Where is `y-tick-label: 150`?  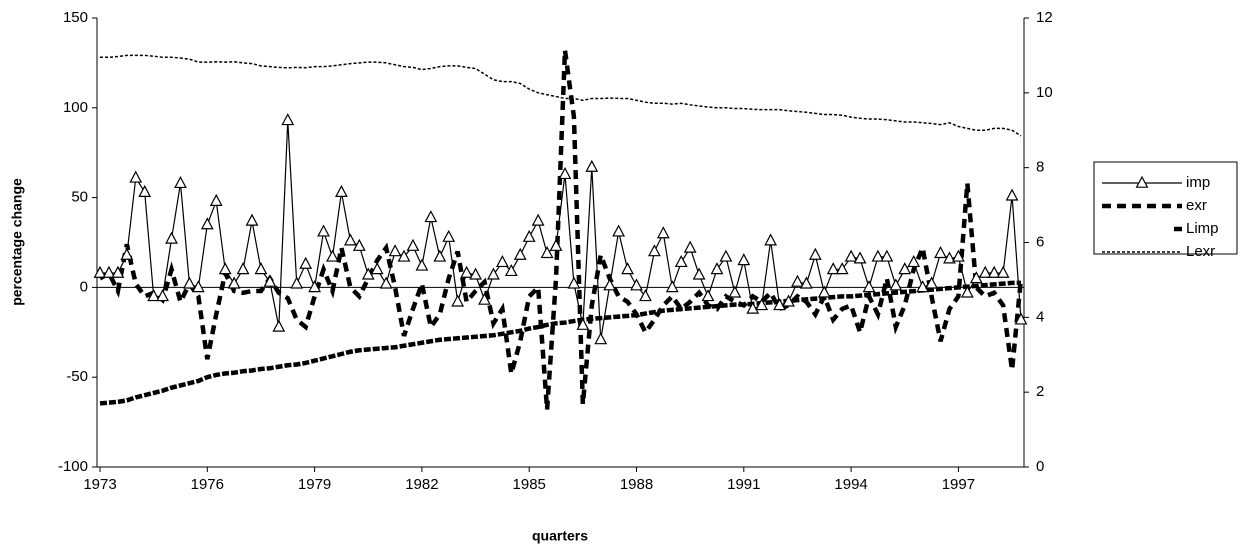 y-tick-label: 150 is located at coordinates (75, 17).